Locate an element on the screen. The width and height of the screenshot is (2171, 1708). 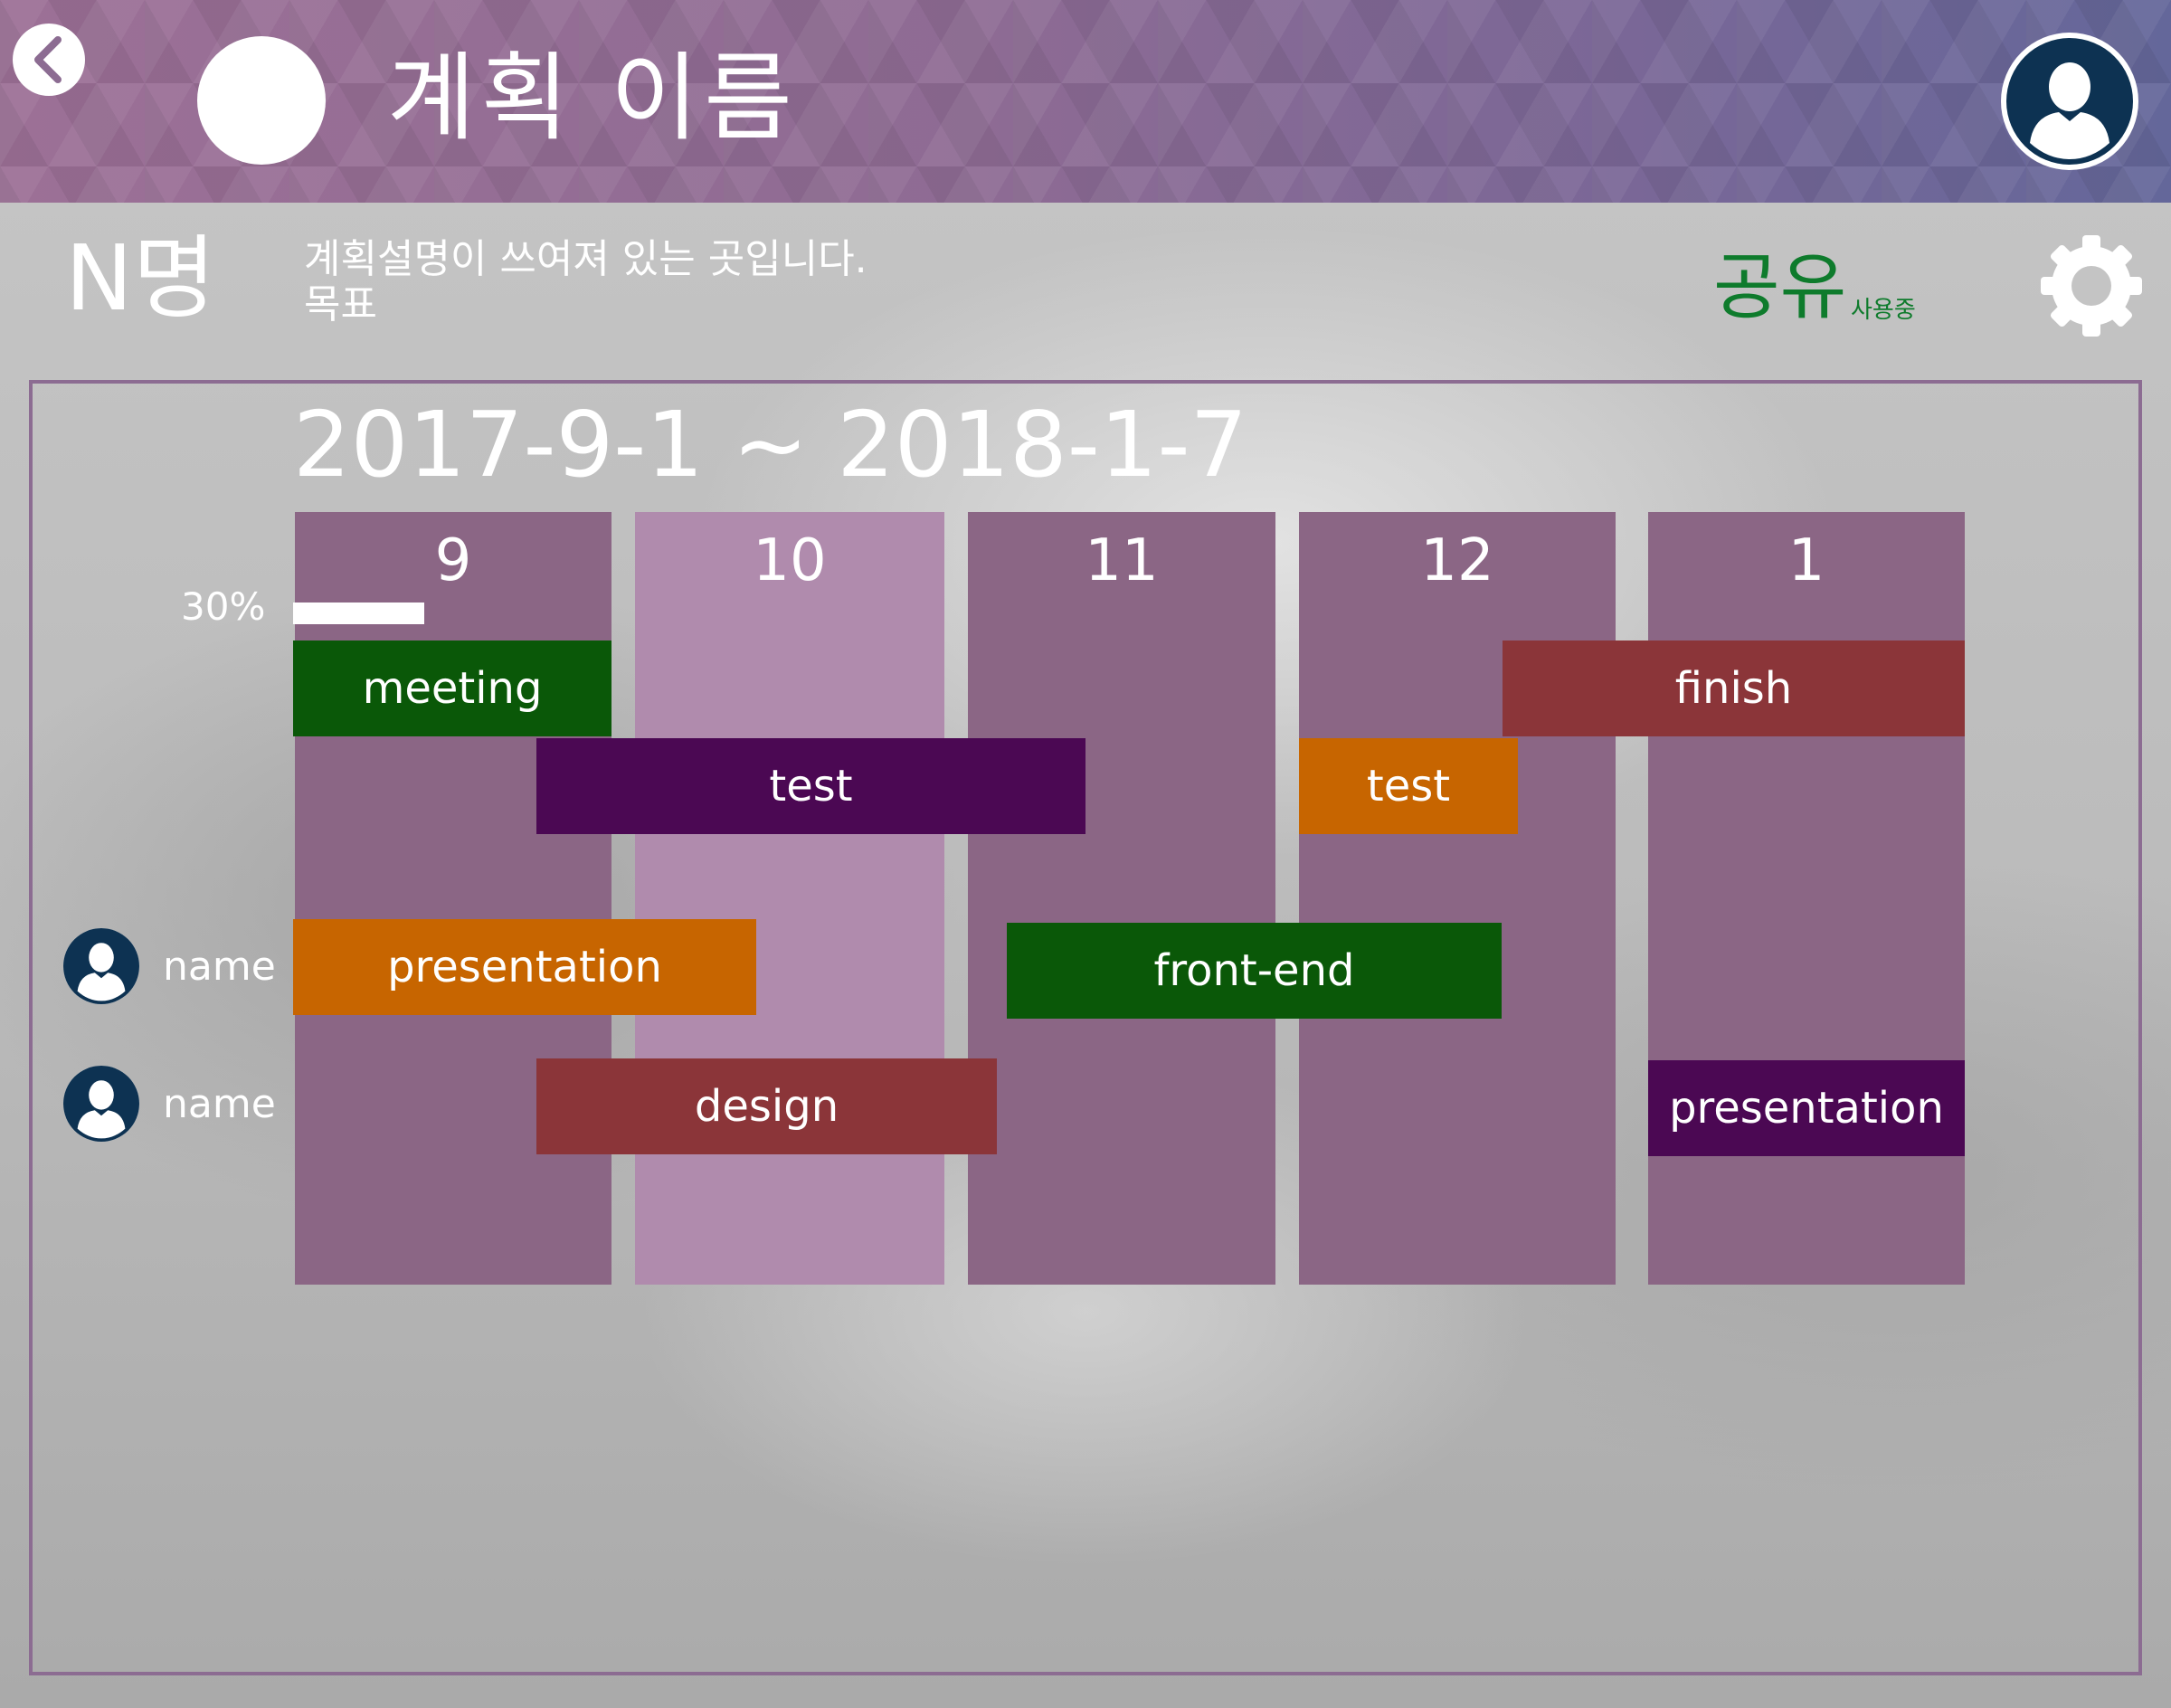
month-column-10: 10 is located at coordinates (789, 898).